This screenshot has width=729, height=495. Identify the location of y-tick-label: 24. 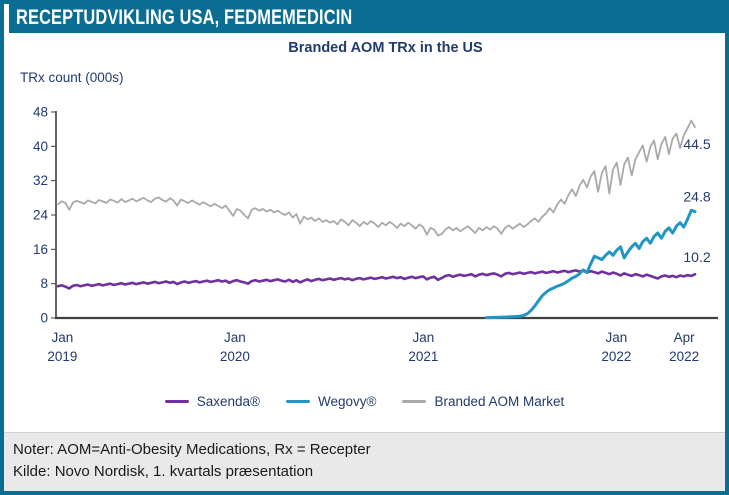
(41, 215).